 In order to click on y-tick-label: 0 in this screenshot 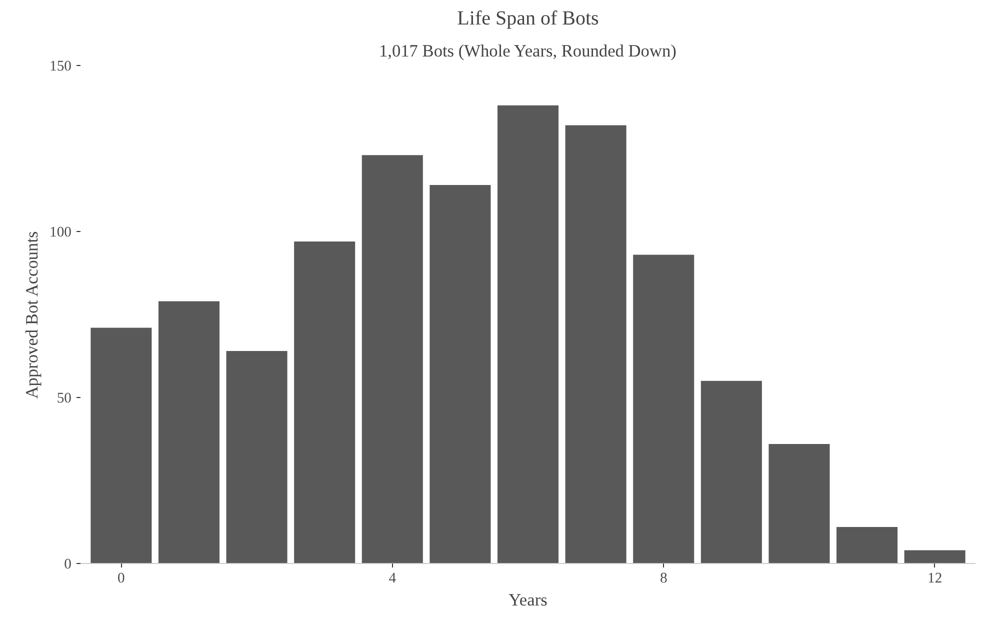, I will do `click(68, 564)`.